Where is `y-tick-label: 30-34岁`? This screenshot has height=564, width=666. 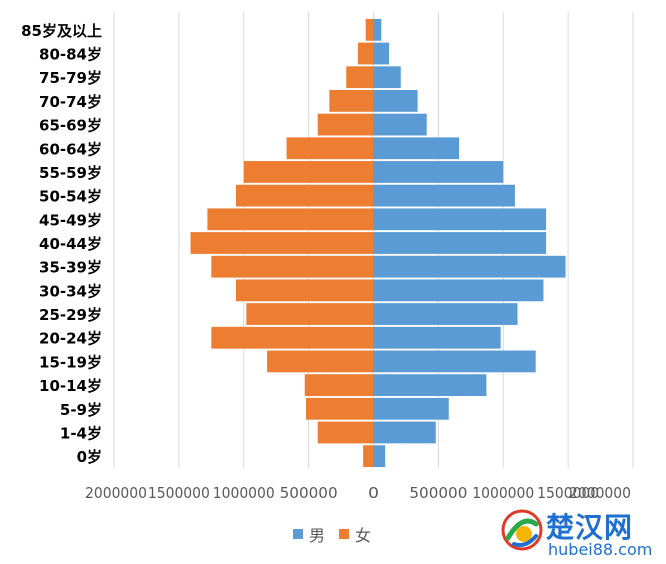 y-tick-label: 30-34岁 is located at coordinates (70, 291).